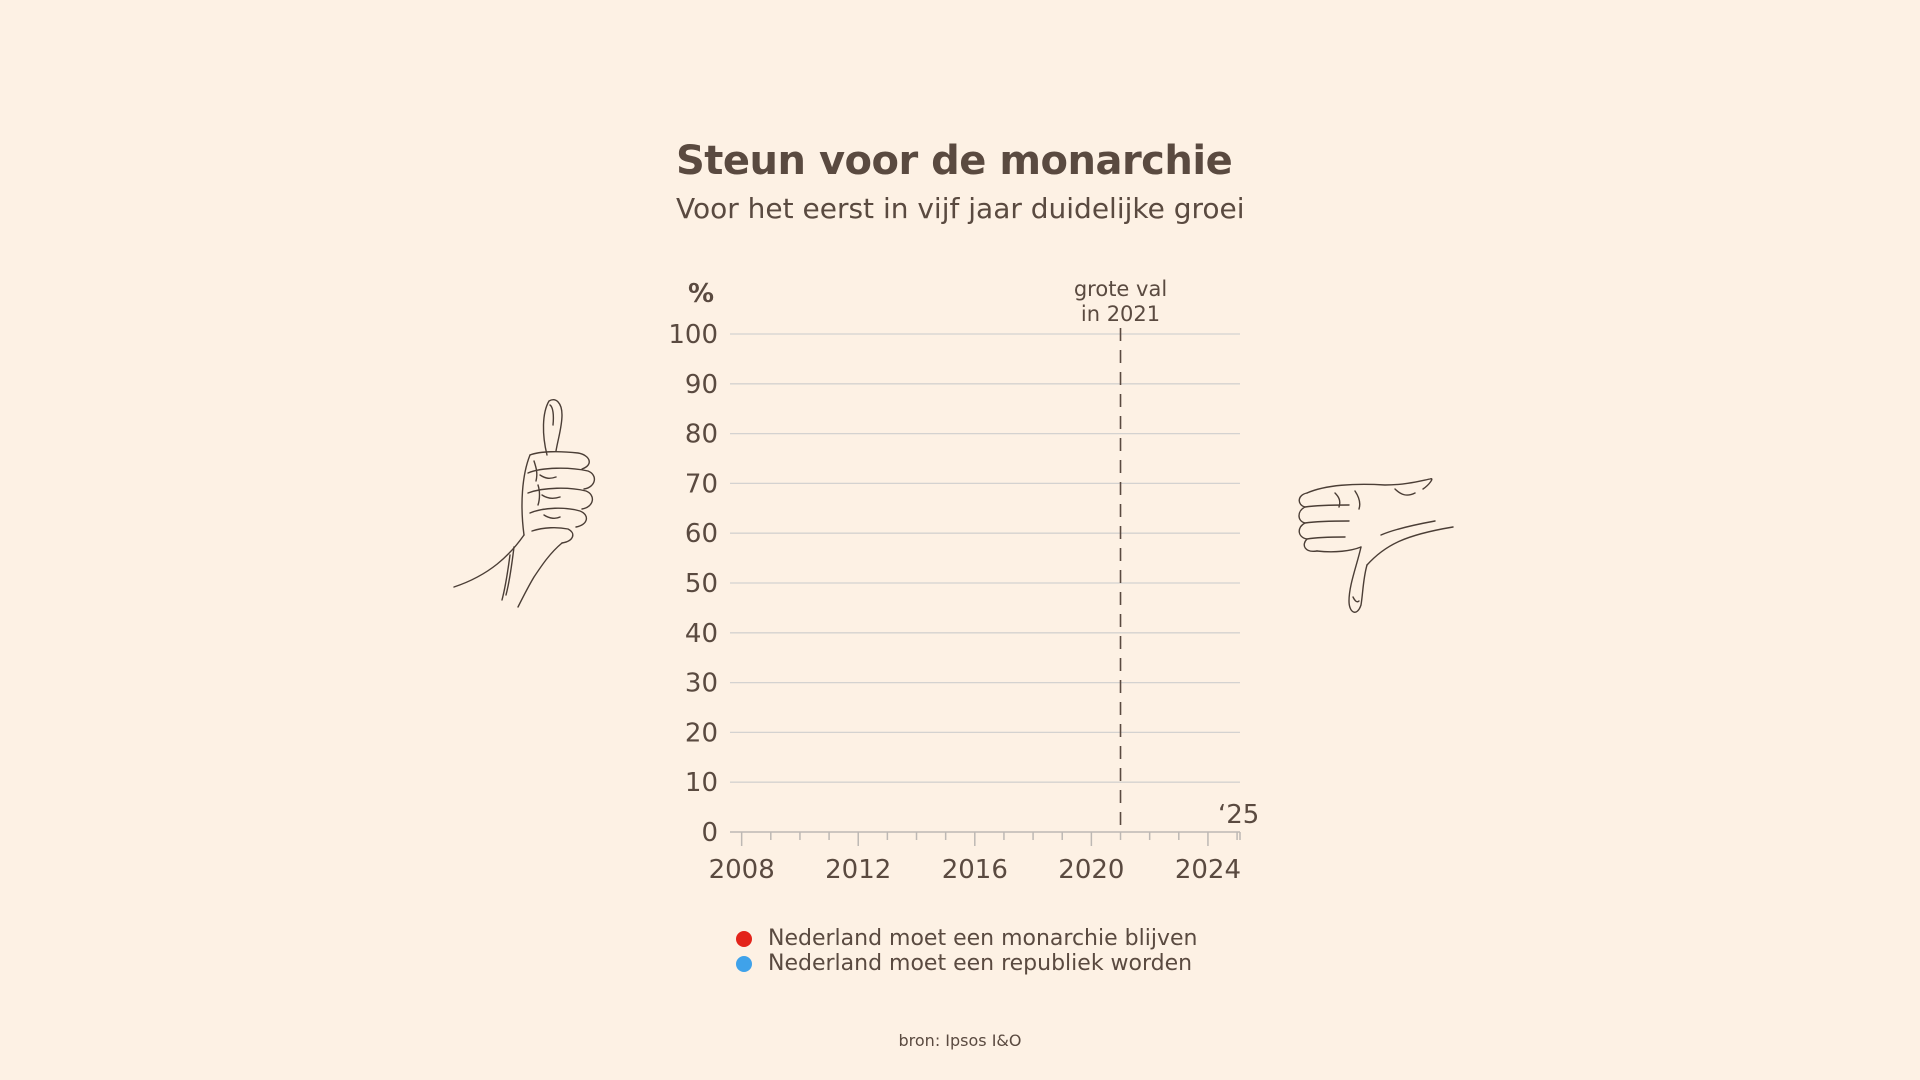 The width and height of the screenshot is (1920, 1080). What do you see at coordinates (960, 1040) in the screenshot?
I see `source-note: bron: Ipsos I&O` at bounding box center [960, 1040].